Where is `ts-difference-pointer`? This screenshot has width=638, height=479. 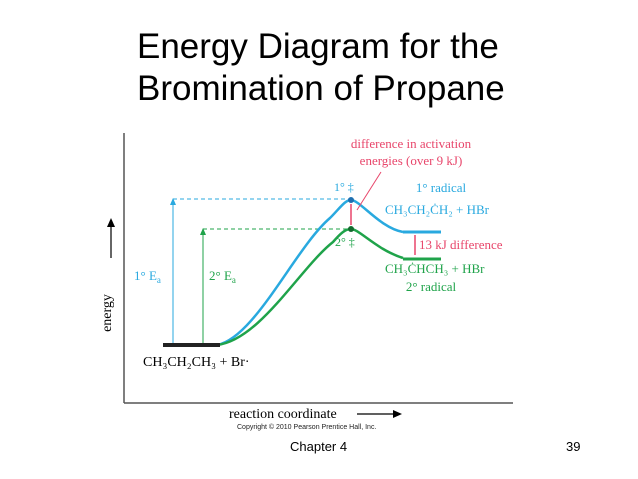 ts-difference-pointer is located at coordinates (369, 191).